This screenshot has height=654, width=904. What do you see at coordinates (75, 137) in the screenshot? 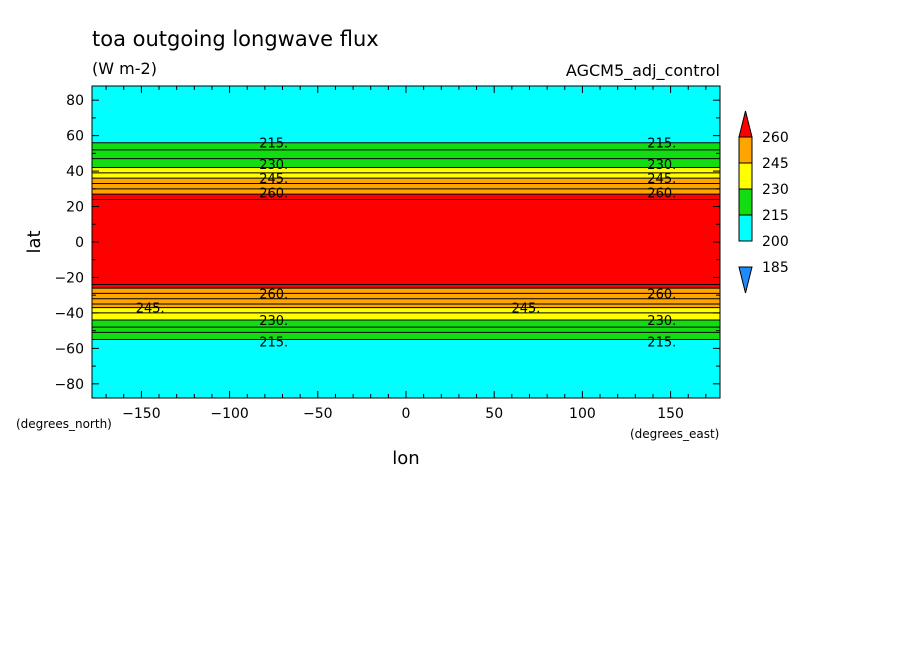
I see `y-tick-label: 60` at bounding box center [75, 137].